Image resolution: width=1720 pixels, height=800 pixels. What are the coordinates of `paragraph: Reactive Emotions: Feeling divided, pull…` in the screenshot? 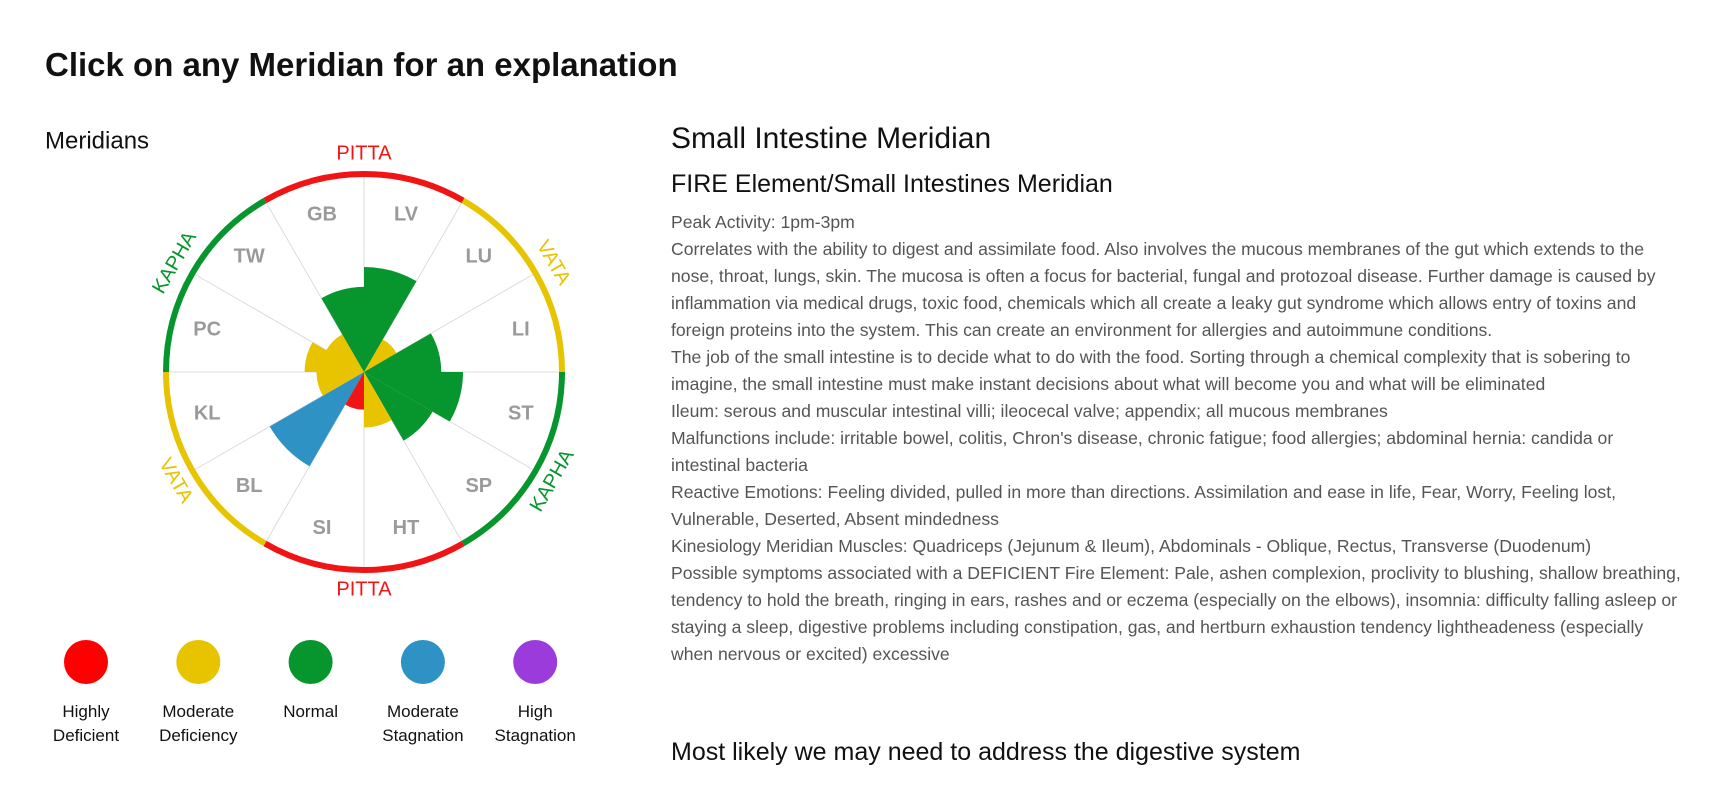 It's located at (1143, 505).